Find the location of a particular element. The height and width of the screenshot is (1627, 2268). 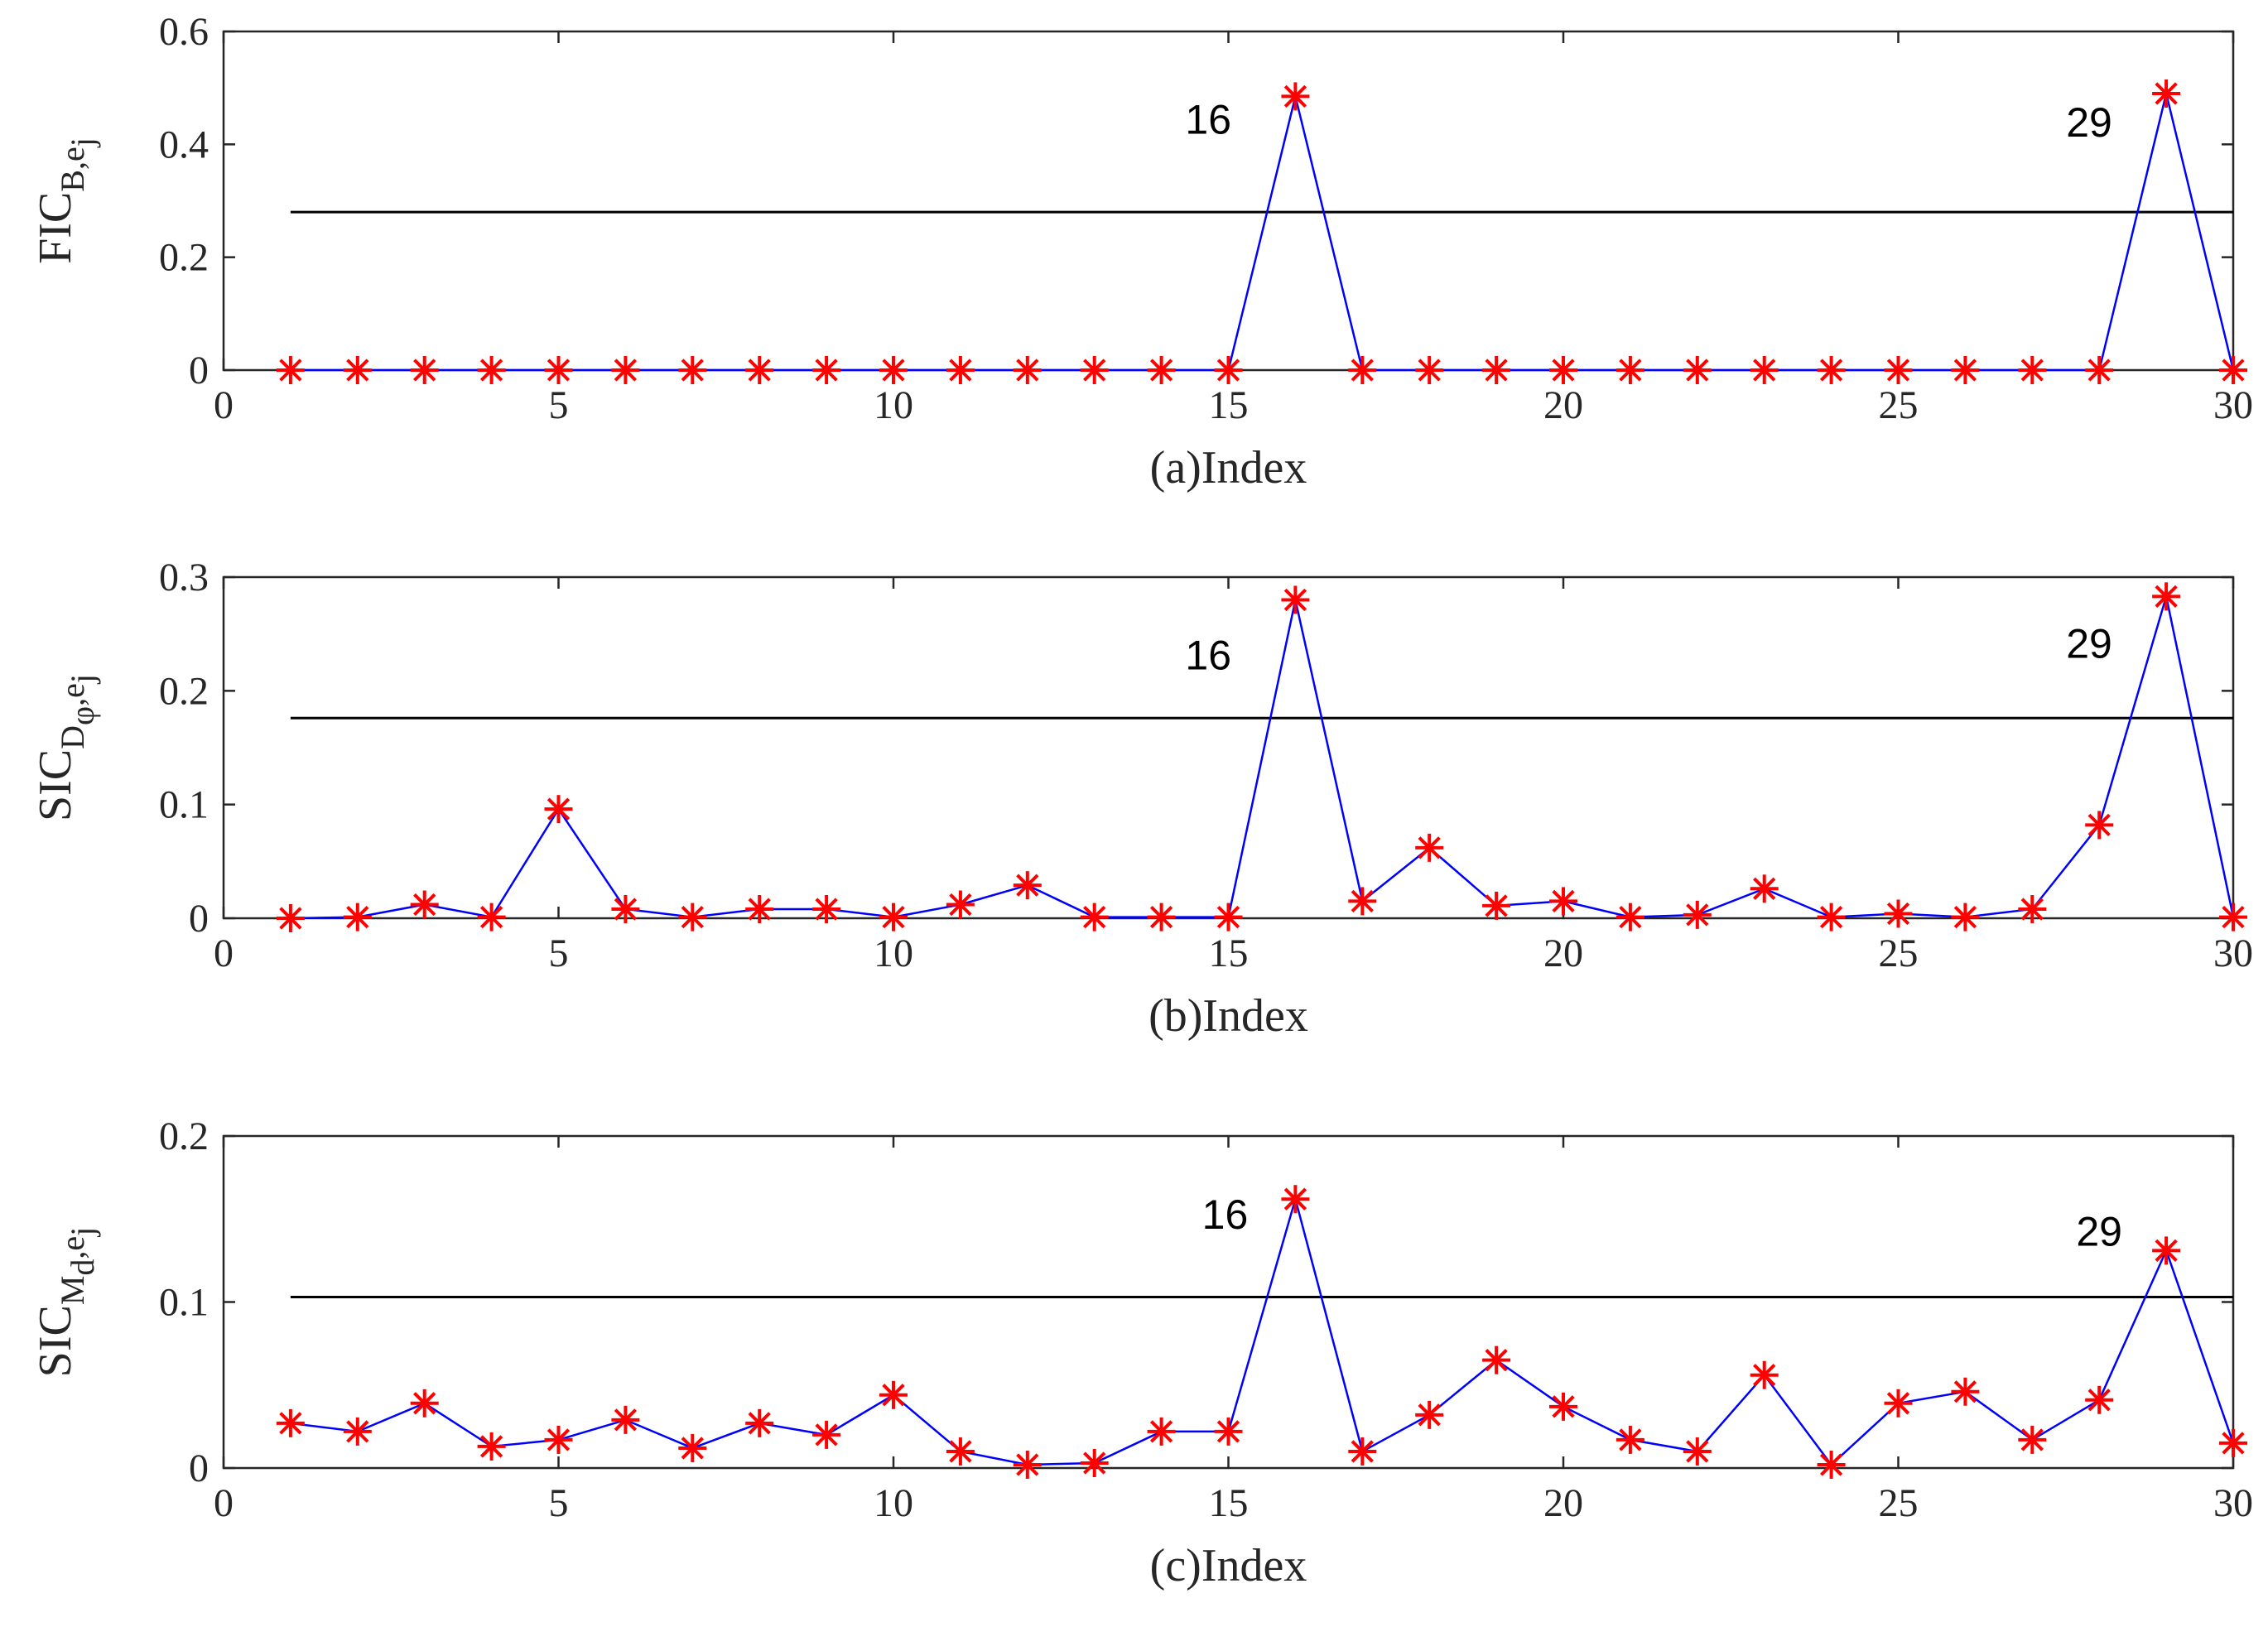

y-label-sub: B,e is located at coordinates (72, 169).